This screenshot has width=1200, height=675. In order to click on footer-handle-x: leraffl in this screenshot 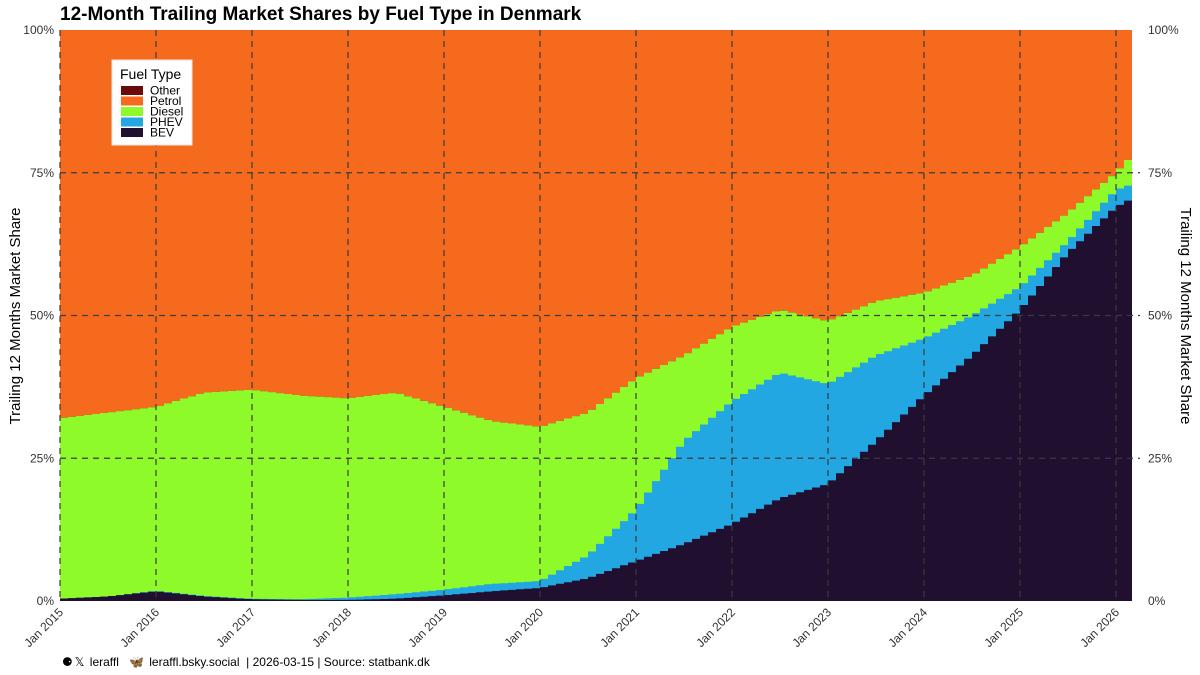, I will do `click(104, 661)`.